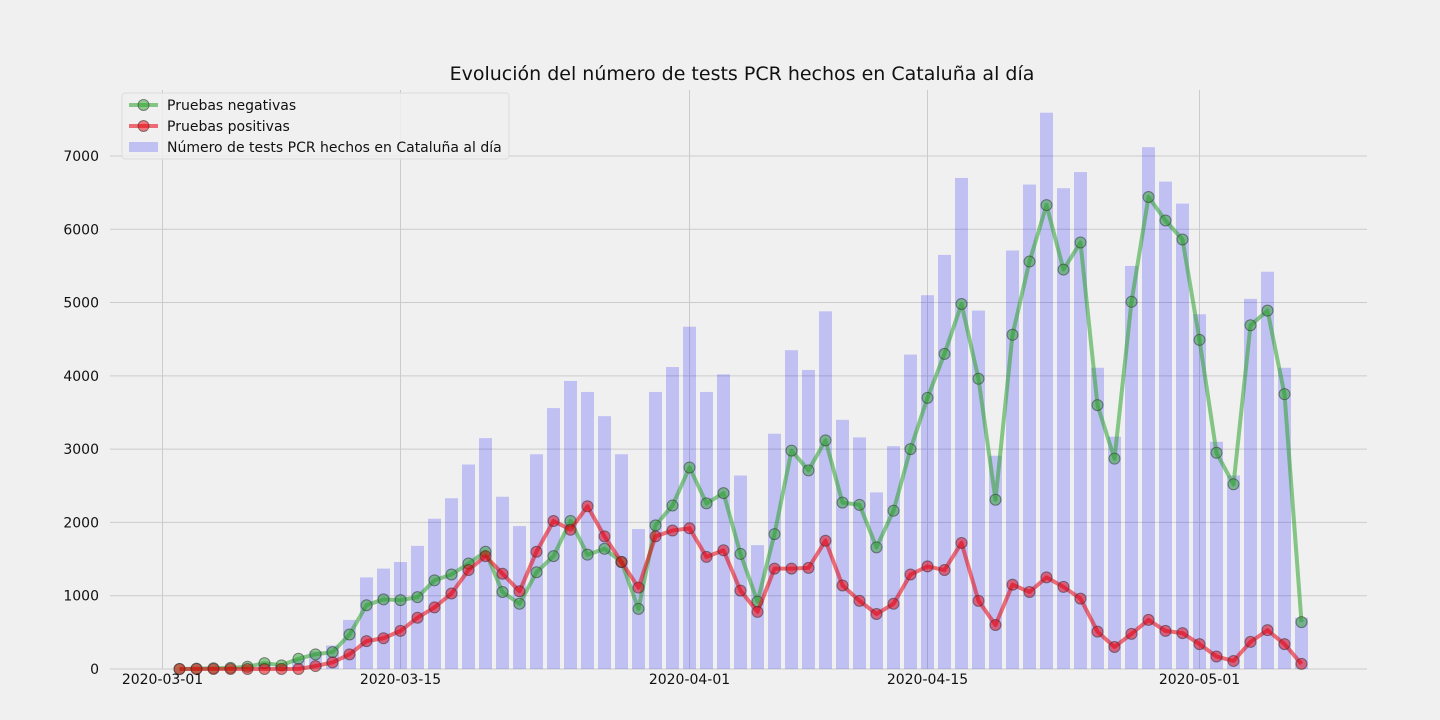  Describe the element at coordinates (143, 147) in the screenshot. I see `legend-swatch` at that location.